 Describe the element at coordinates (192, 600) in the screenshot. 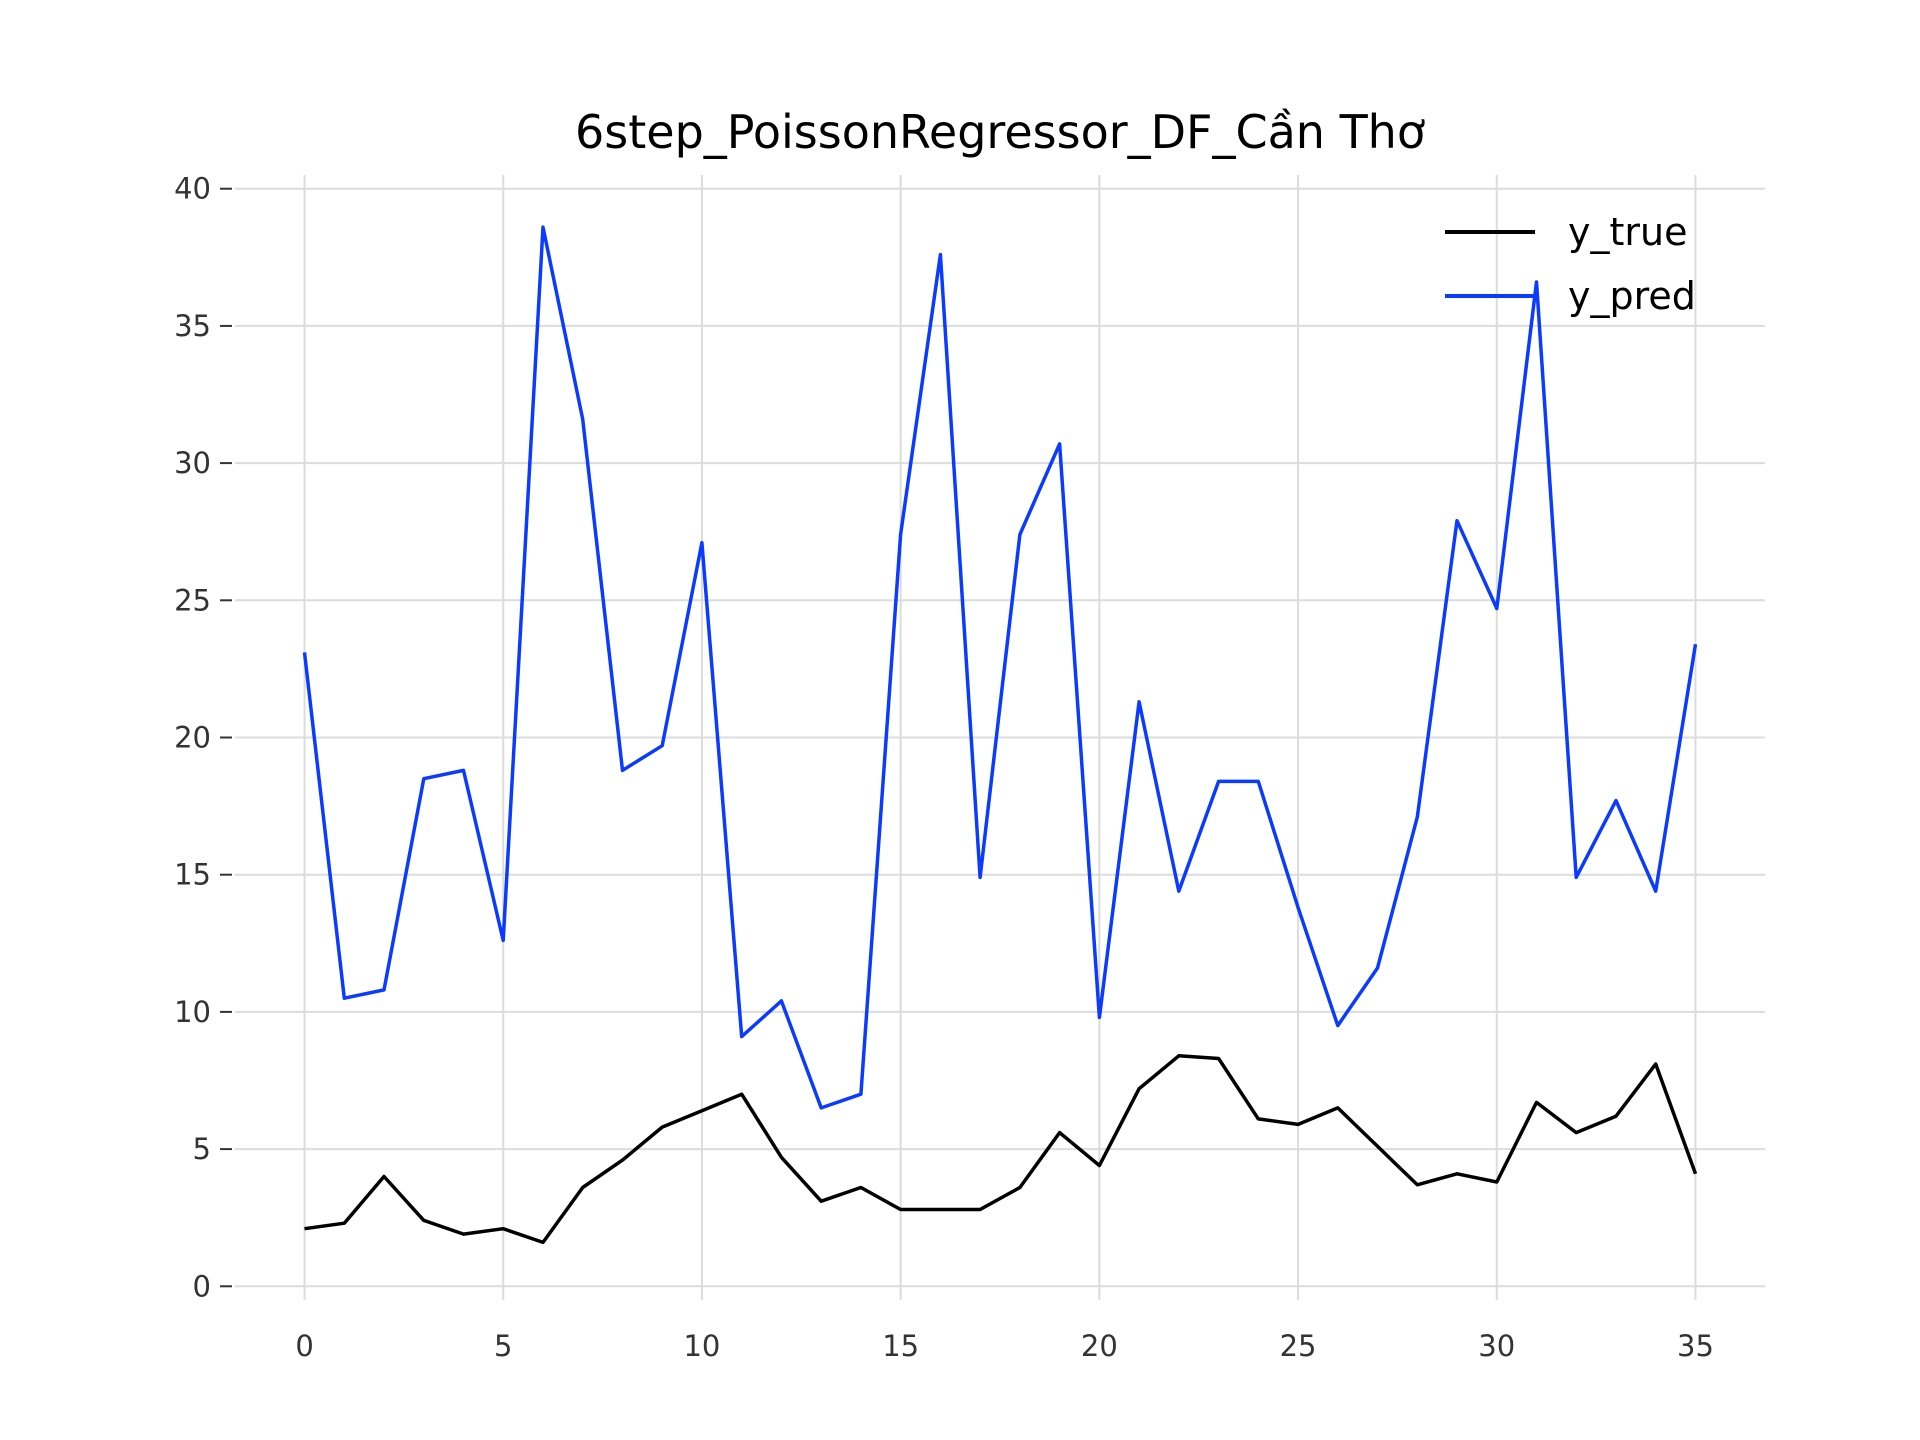

I see `y-tick-label: 25` at that location.